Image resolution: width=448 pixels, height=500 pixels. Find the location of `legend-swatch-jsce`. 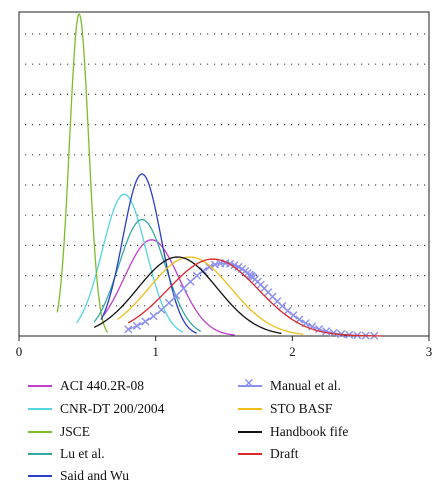

legend-swatch-jsce is located at coordinates (40, 432).